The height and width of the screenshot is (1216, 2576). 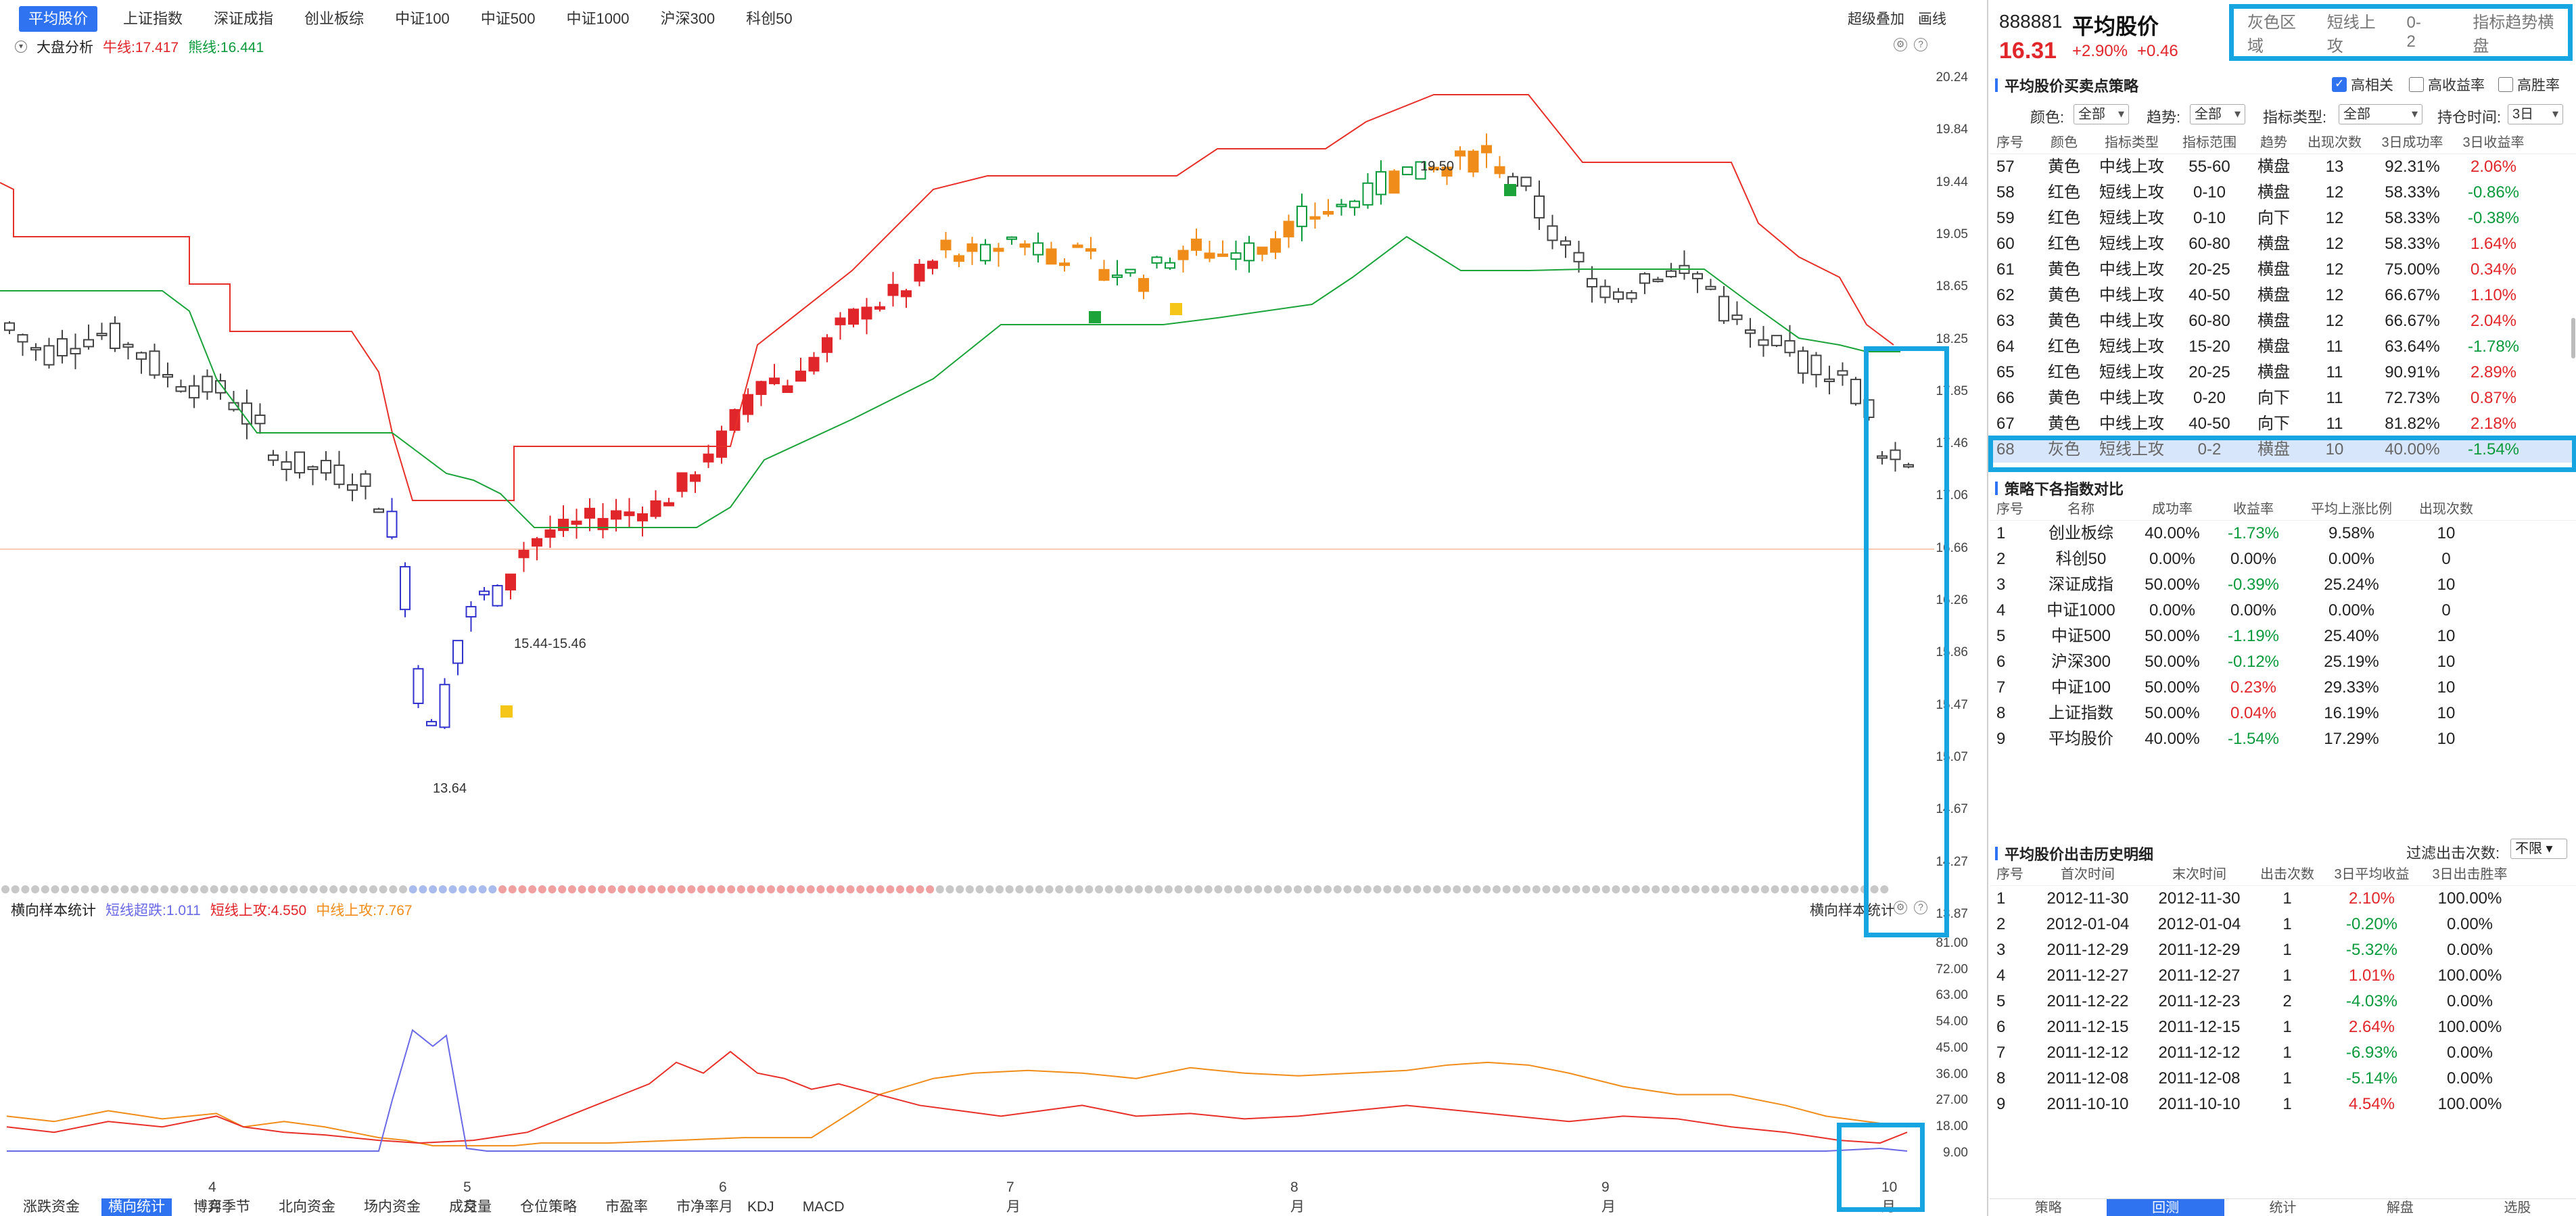 I want to click on table-row: 6 2011-12-15 2011-12-15 1 2.64% 100.00%, so click(x=2283, y=1027).